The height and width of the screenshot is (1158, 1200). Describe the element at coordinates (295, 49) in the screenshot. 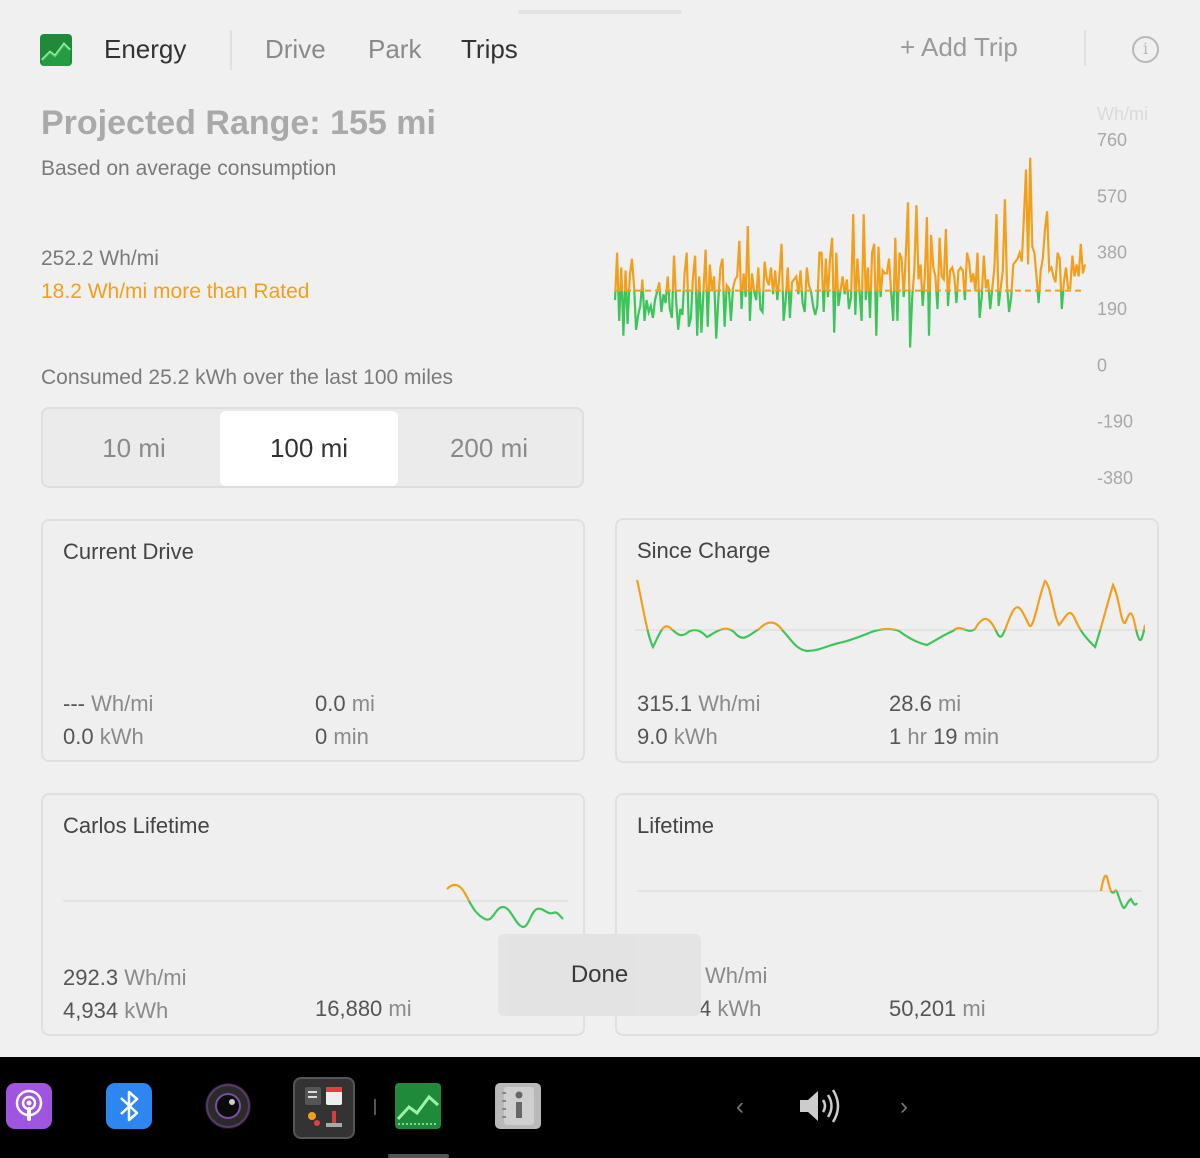

I see `tab-drive: Drive` at that location.